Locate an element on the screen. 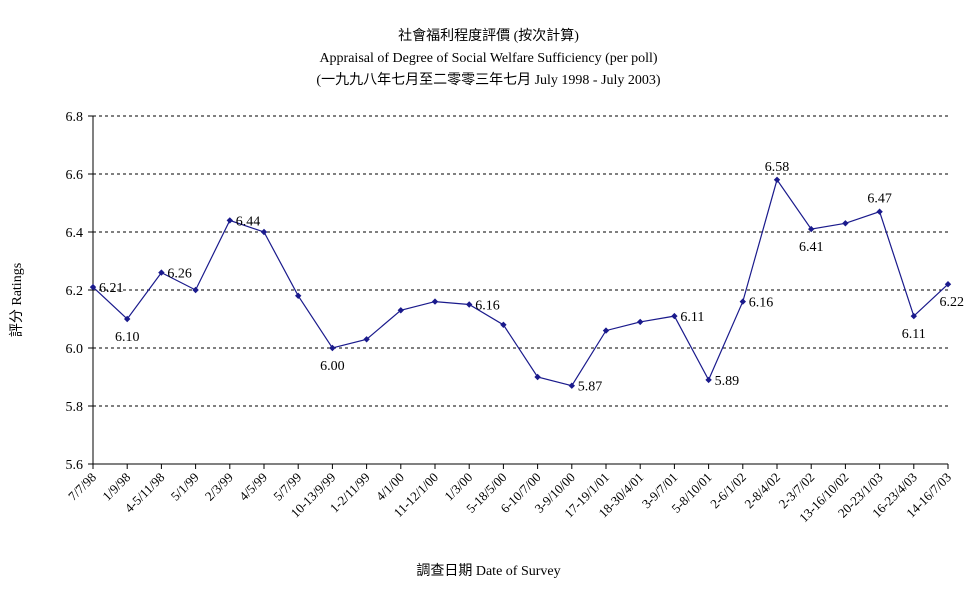 Image resolution: width=977 pixels, height=600 pixels. y-axis-title: 評分 Ratings is located at coordinates (17, 300).